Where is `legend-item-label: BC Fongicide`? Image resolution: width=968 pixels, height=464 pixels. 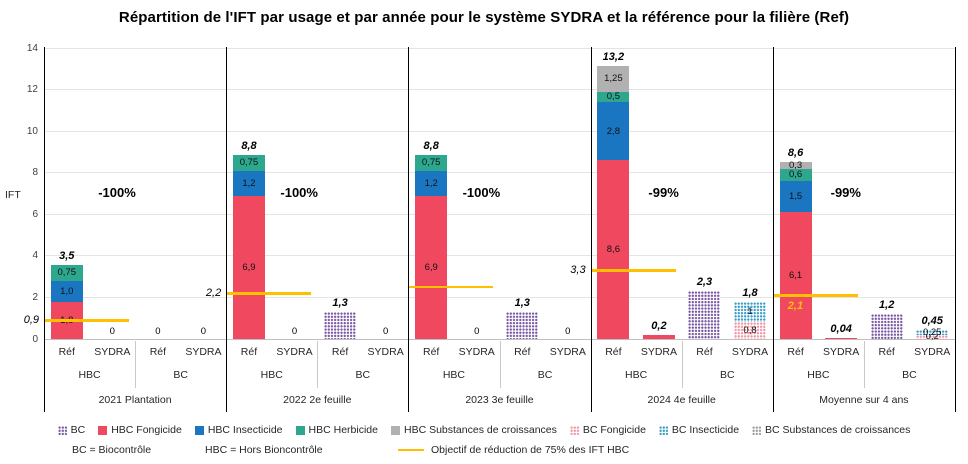 legend-item-label: BC Fongicide is located at coordinates (614, 430).